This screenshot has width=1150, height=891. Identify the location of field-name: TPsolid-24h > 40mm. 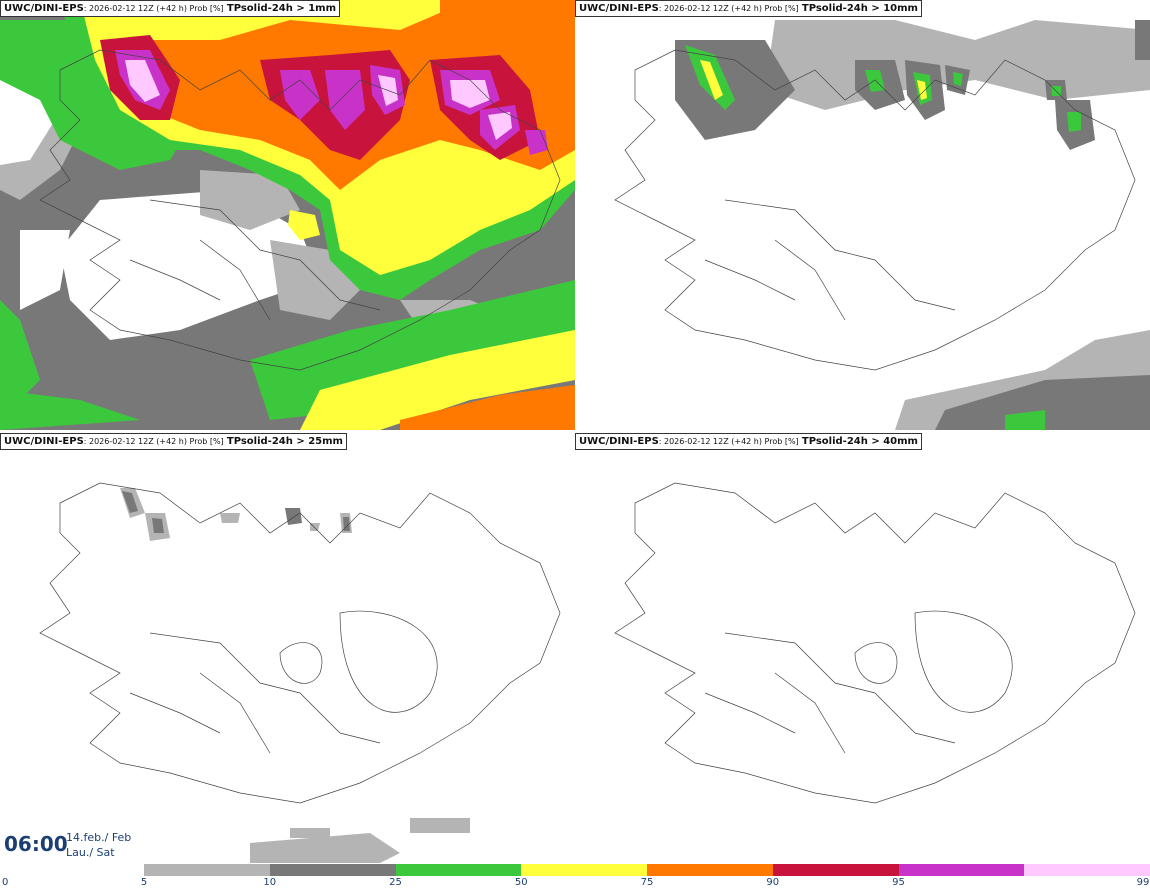
(859, 441).